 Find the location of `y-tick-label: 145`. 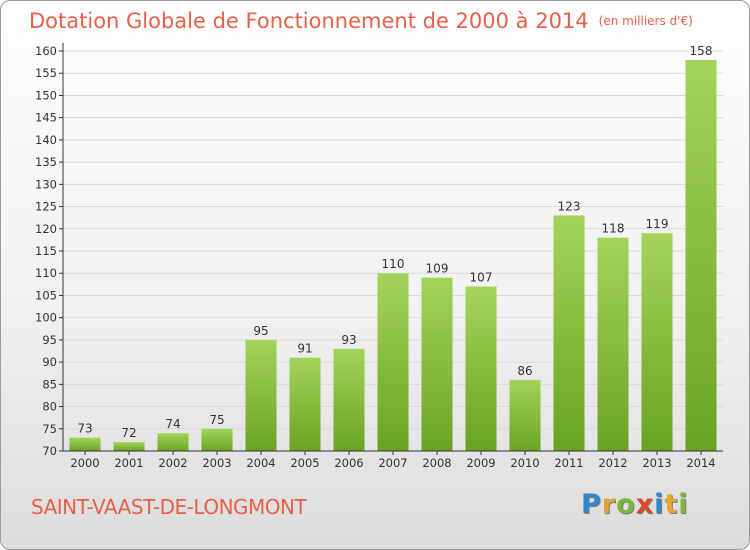

y-tick-label: 145 is located at coordinates (46, 118).